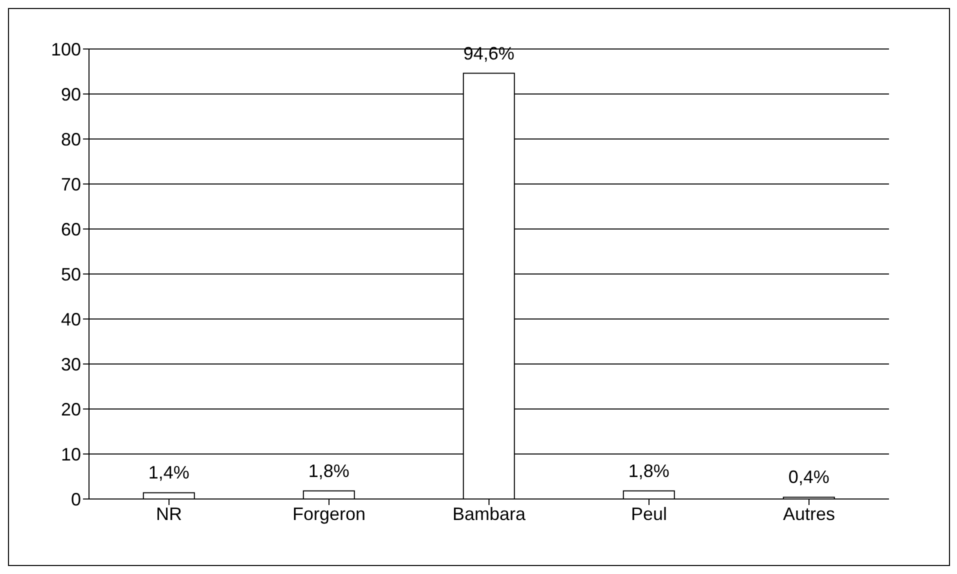  What do you see at coordinates (70, 454) in the screenshot?
I see `y-tick-label: 10` at bounding box center [70, 454].